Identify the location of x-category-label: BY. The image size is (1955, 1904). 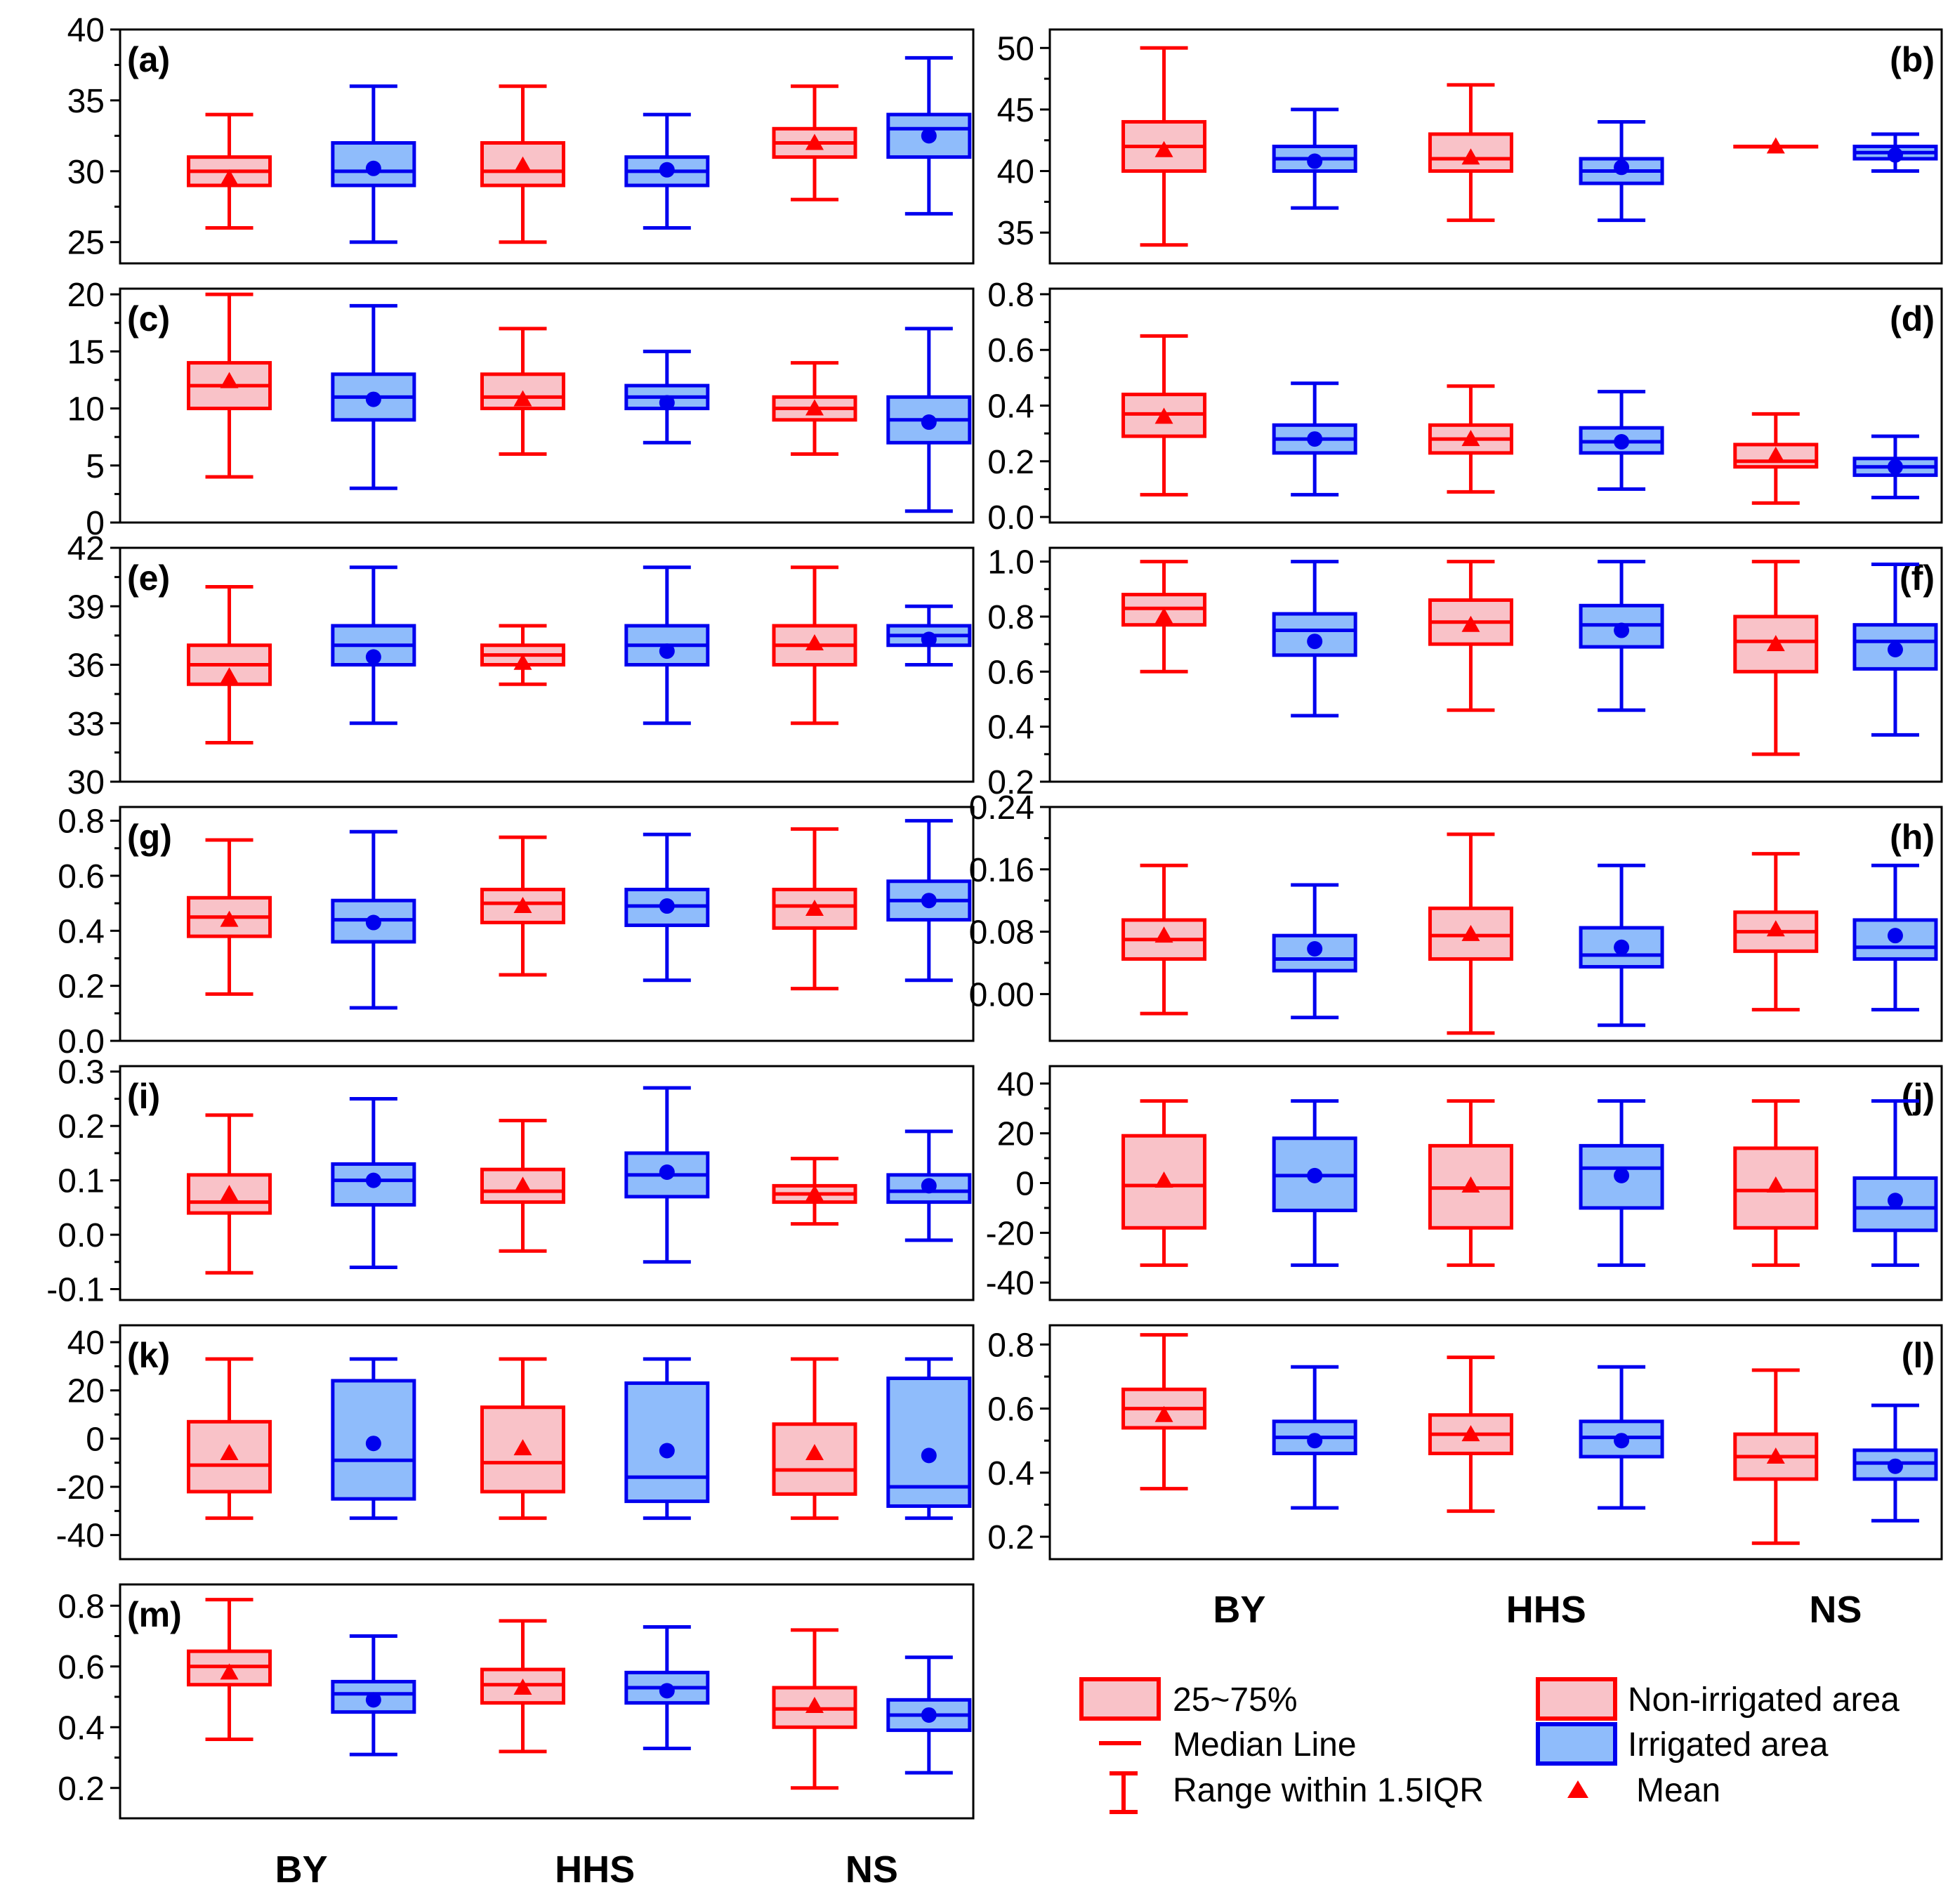
(301, 1870).